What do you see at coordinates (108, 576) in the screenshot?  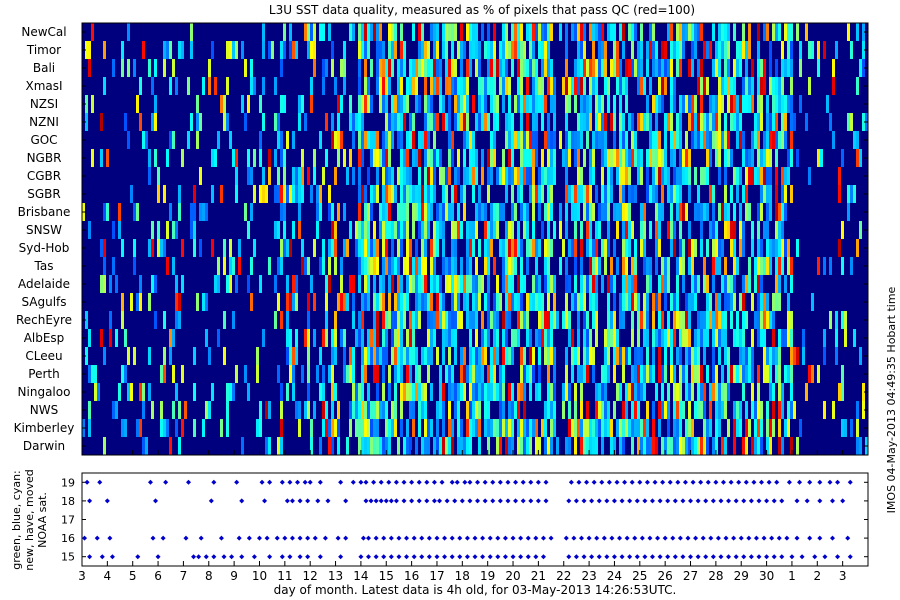 I see `x-tick-label: 4` at bounding box center [108, 576].